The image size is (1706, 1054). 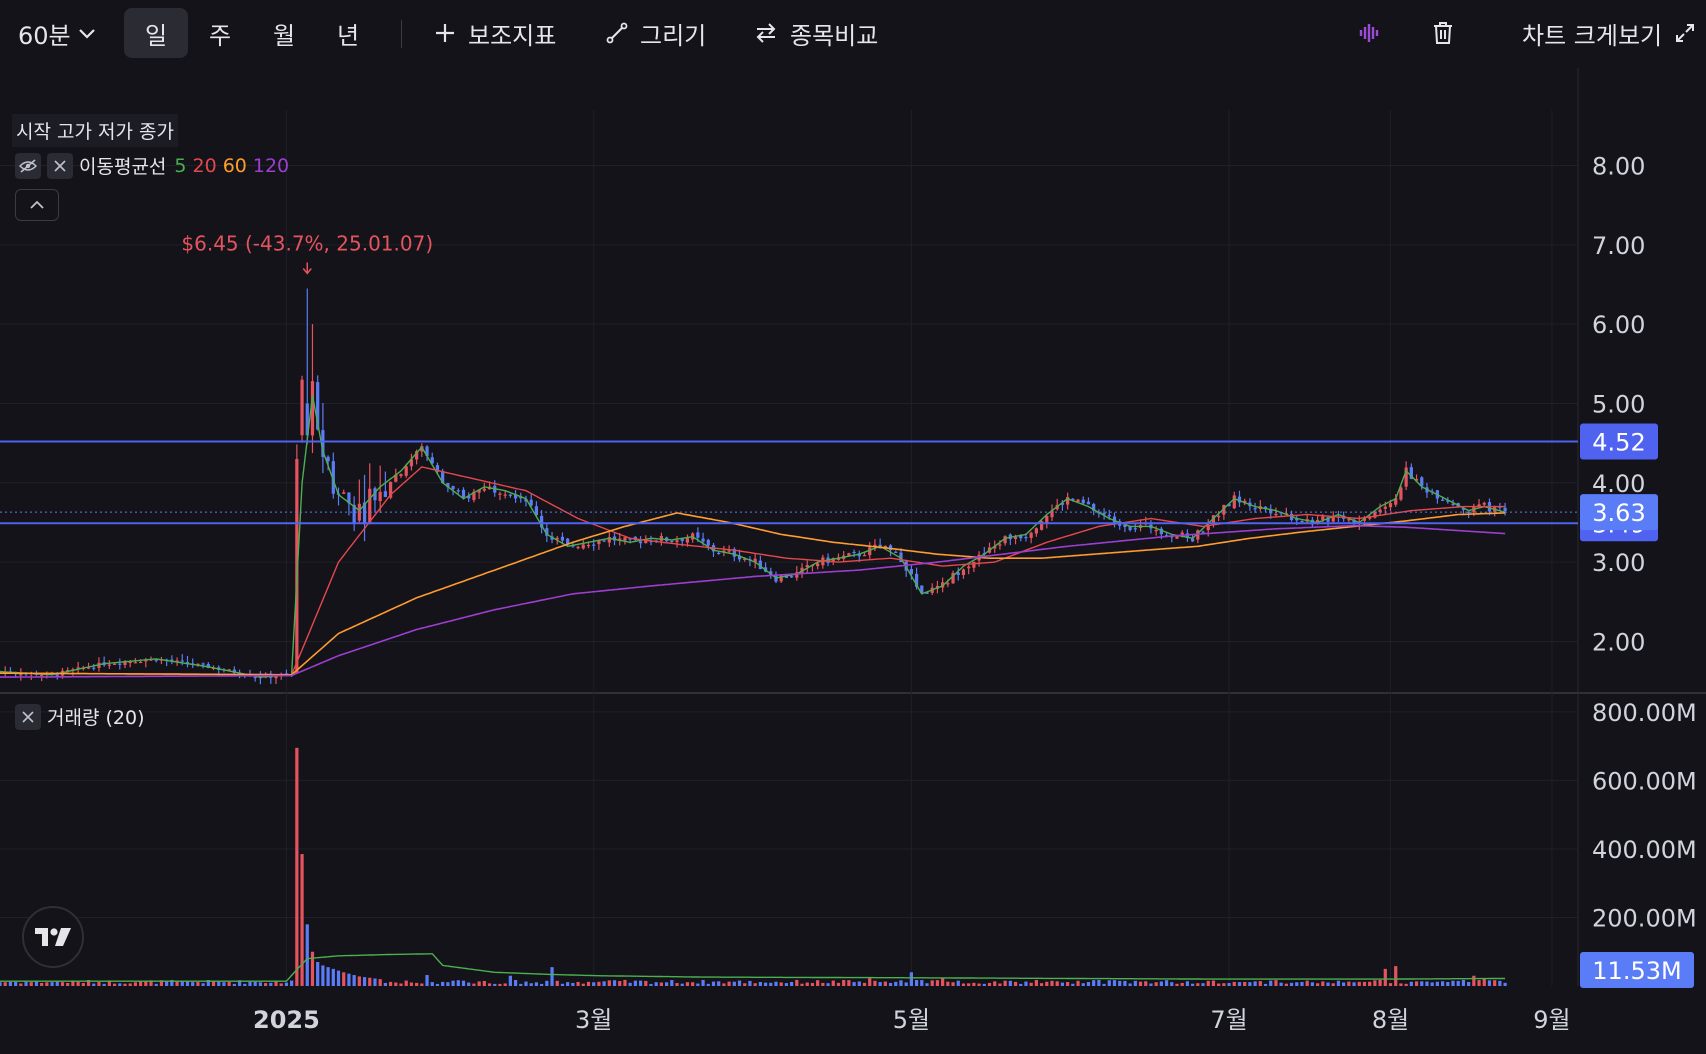 I want to click on y-tick-label: 4.00, so click(x=1618, y=484).